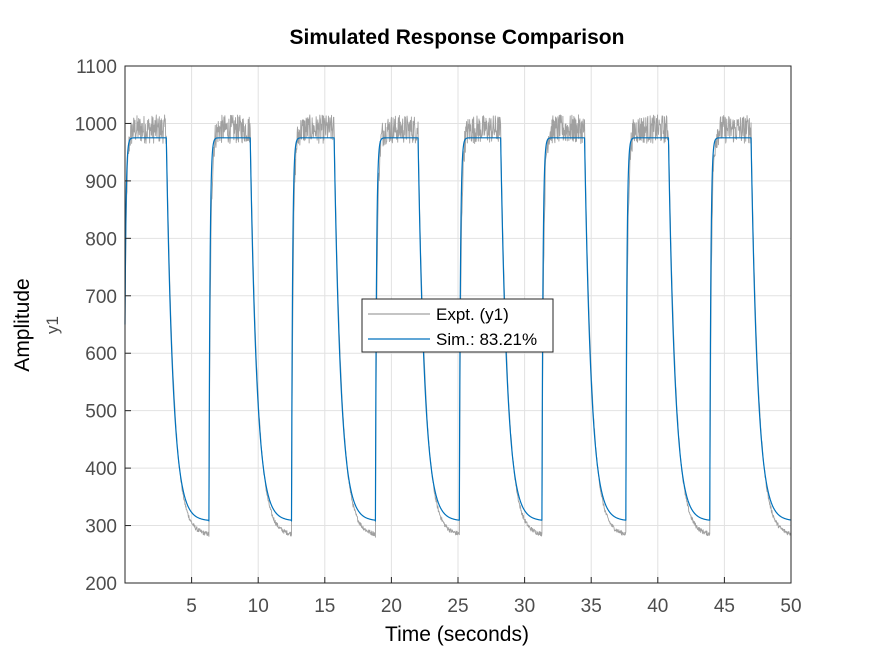  Describe the element at coordinates (101, 584) in the screenshot. I see `y-tick-label: 200` at that location.